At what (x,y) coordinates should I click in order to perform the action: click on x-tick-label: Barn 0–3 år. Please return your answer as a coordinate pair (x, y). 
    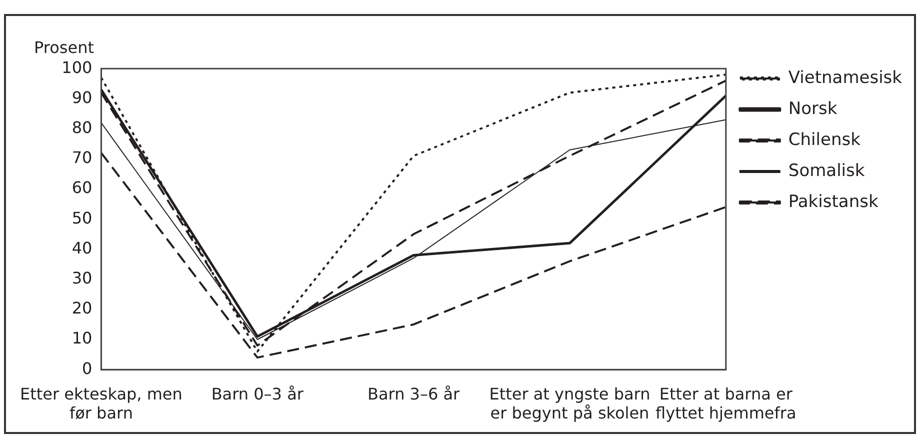
    Looking at the image, I should click on (257, 394).